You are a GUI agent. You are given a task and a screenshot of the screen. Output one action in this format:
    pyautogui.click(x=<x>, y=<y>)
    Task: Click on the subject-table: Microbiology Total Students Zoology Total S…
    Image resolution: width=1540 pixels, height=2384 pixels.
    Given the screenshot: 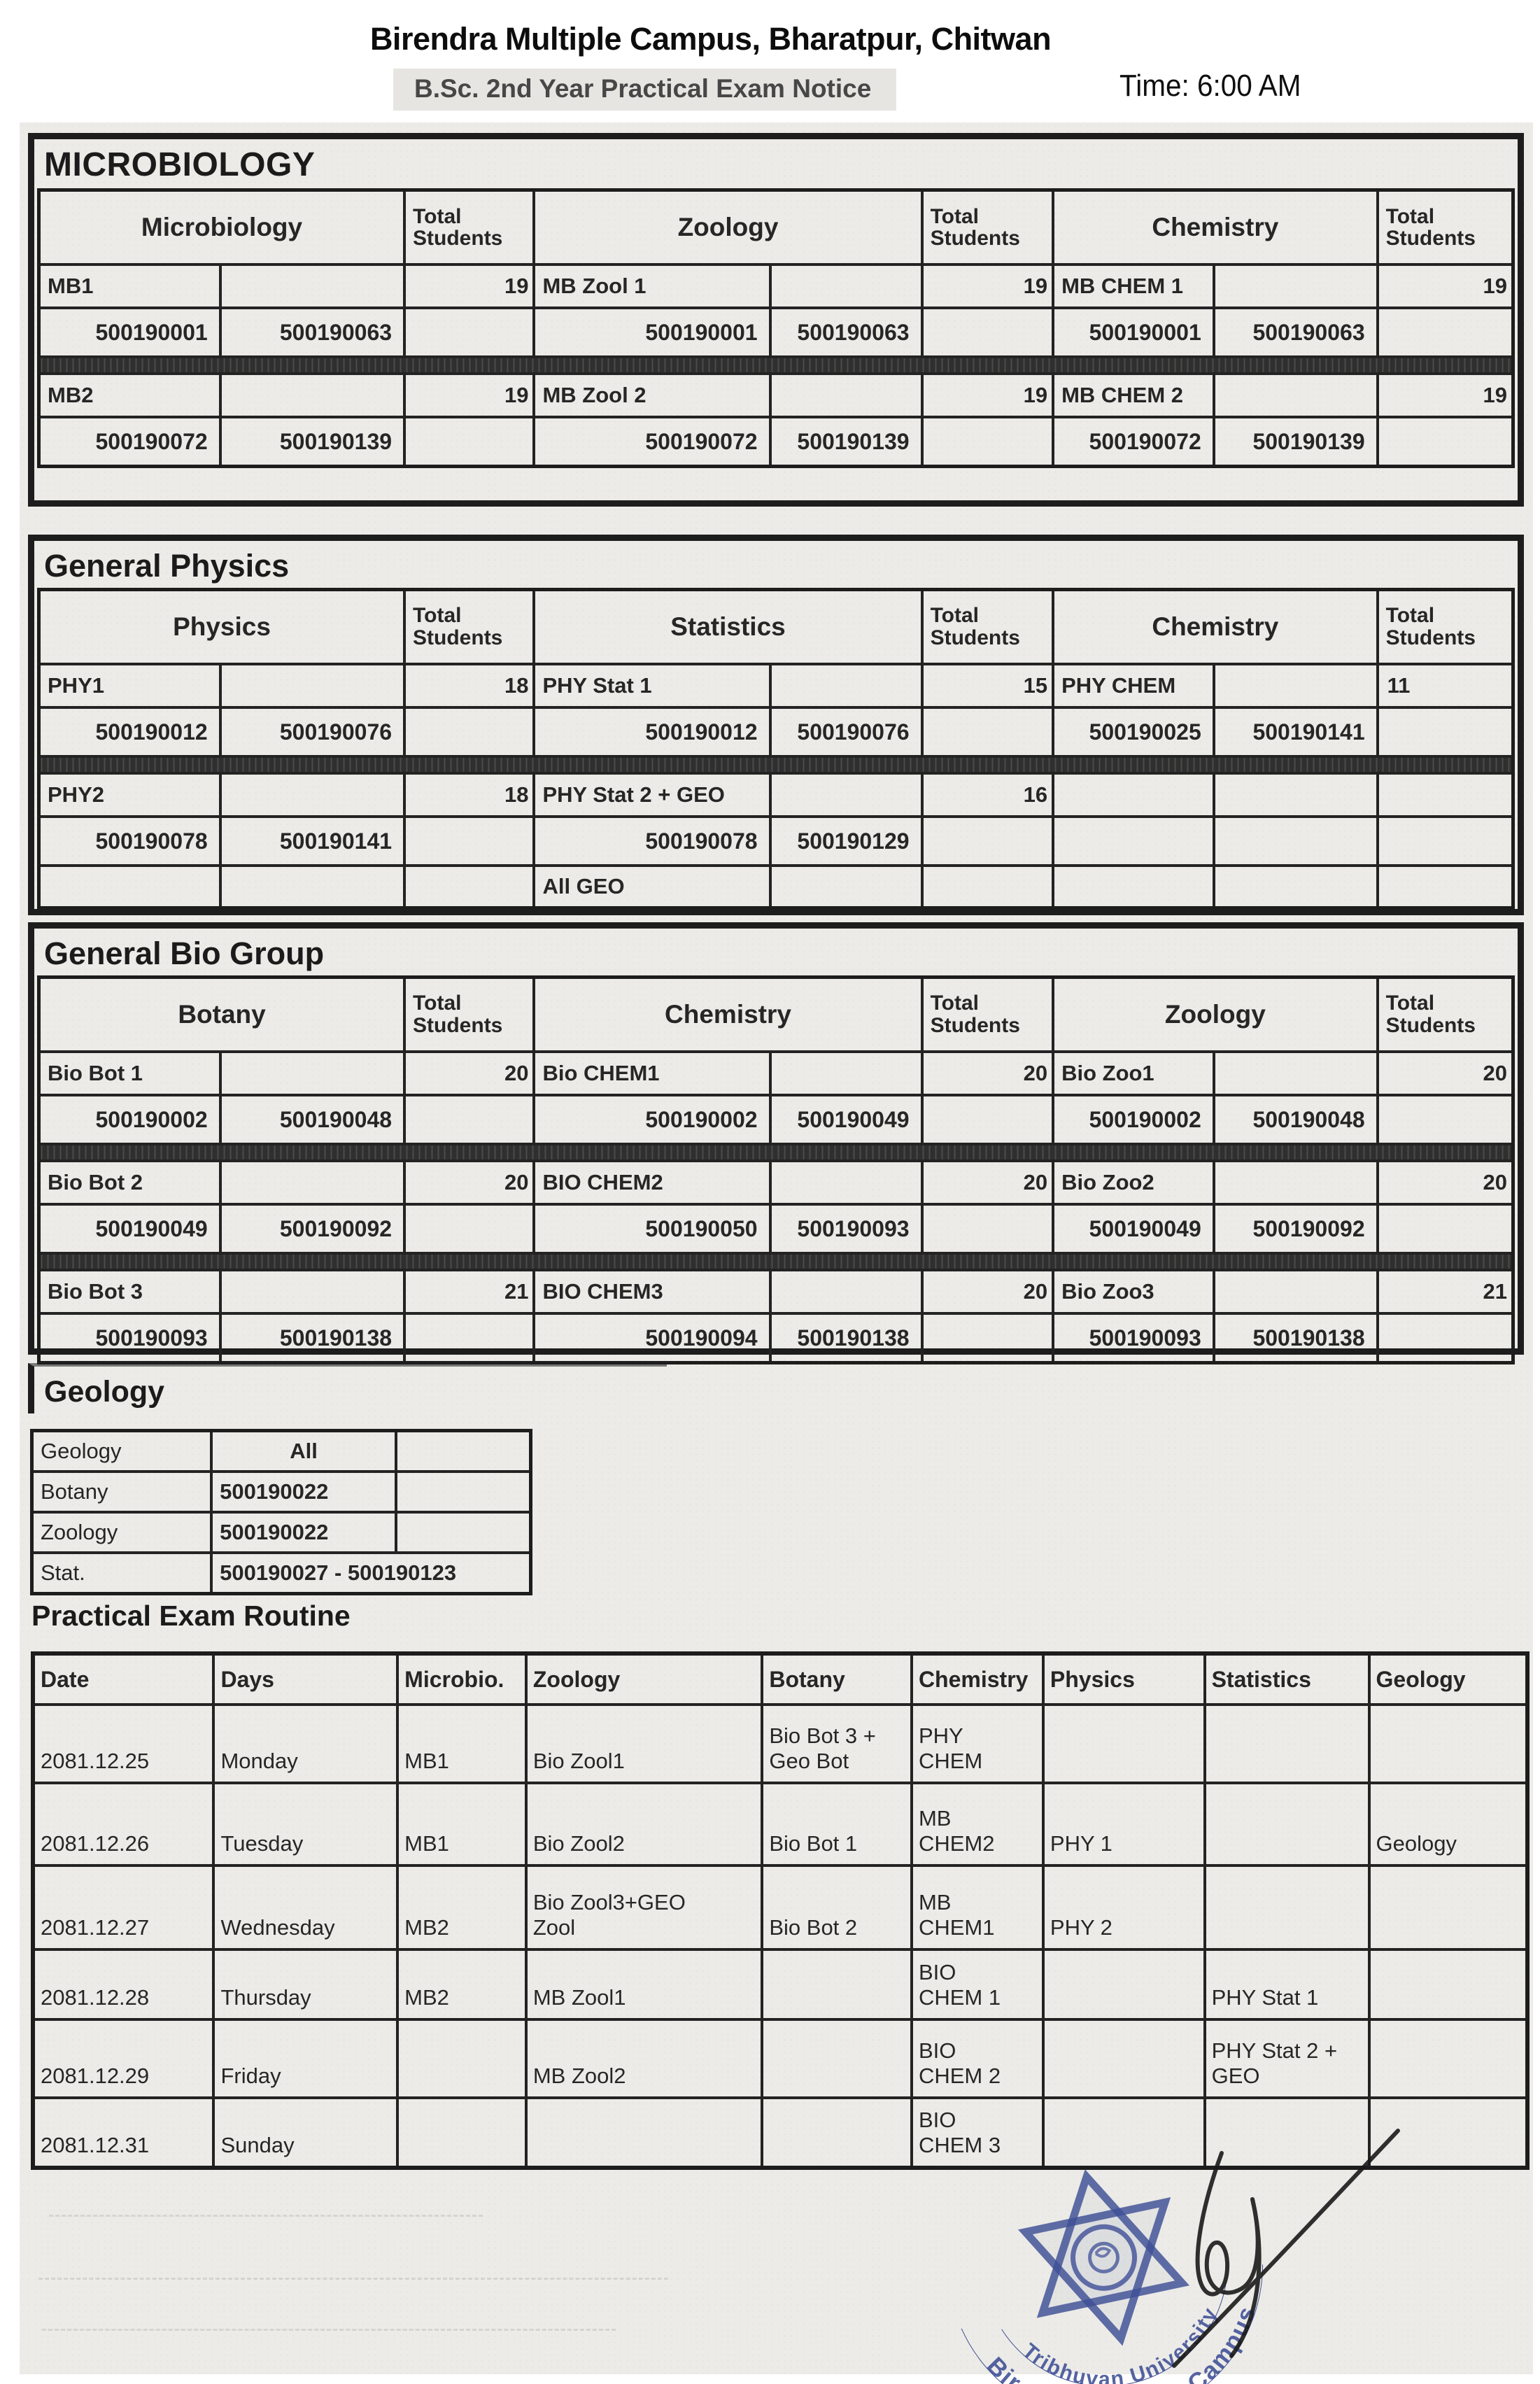 What is the action you would take?
    pyautogui.click(x=776, y=329)
    